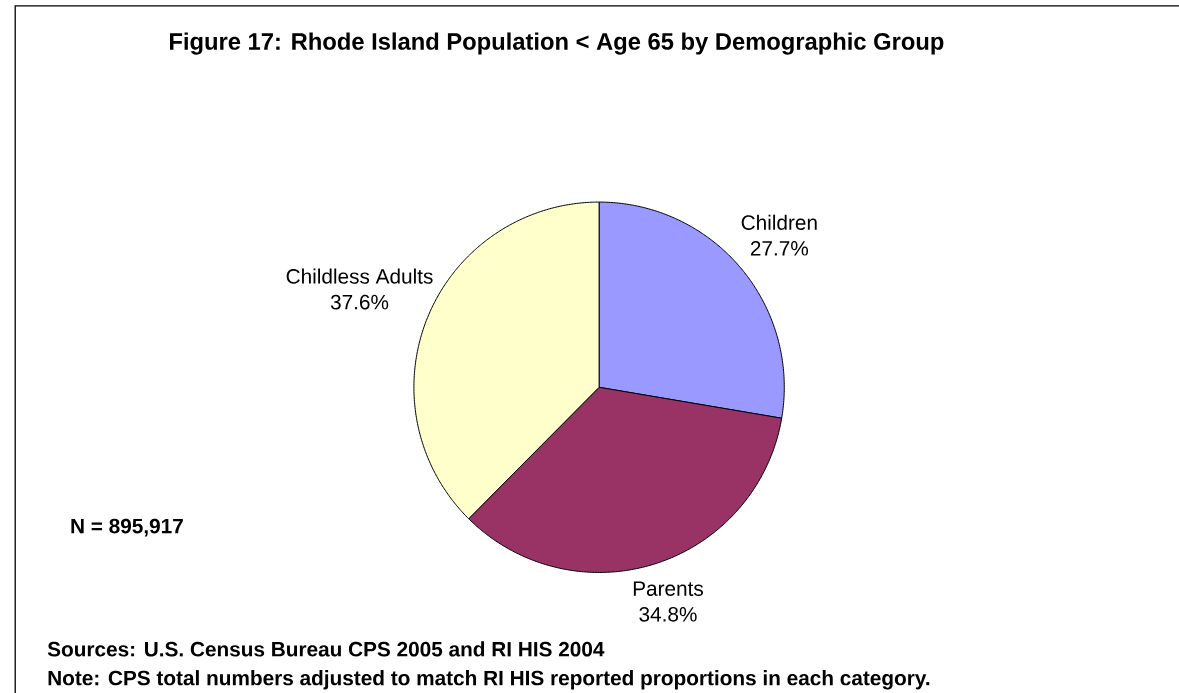  Describe the element at coordinates (779, 248) in the screenshot. I see `data-label: 27.7%` at that location.